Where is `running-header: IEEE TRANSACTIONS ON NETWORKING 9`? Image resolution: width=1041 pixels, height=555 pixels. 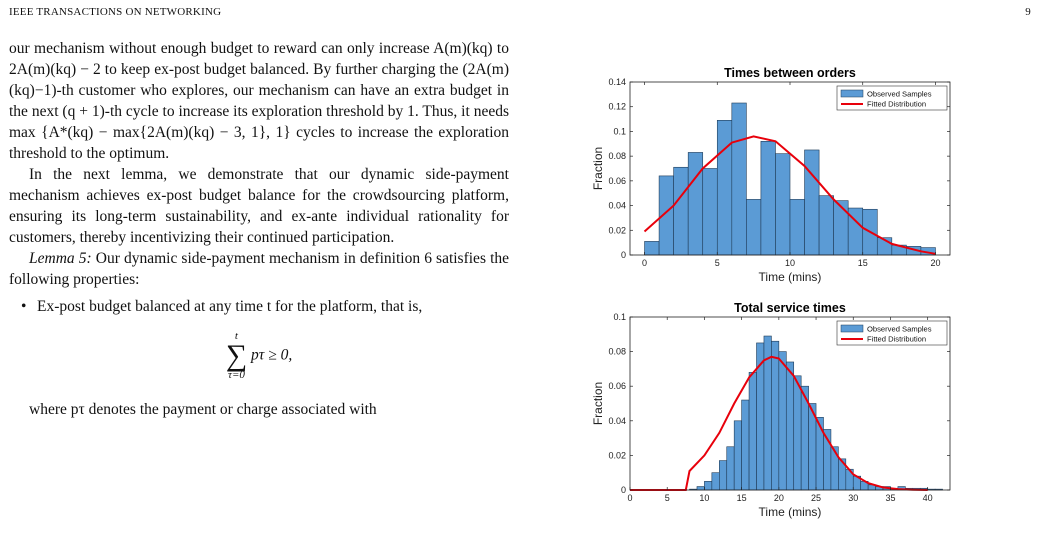 running-header: IEEE TRANSACTIONS ON NETWORKING 9 is located at coordinates (520, 12).